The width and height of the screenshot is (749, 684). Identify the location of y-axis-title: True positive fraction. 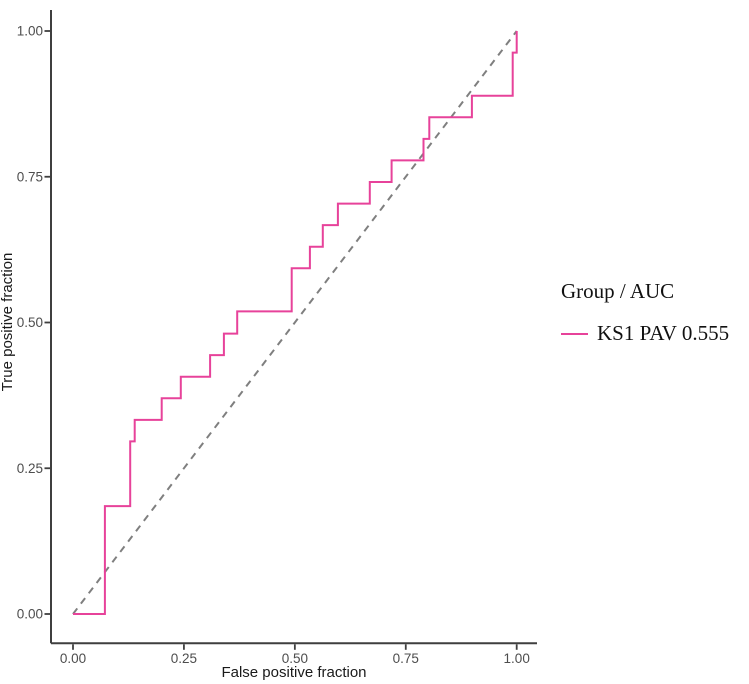
(8, 322).